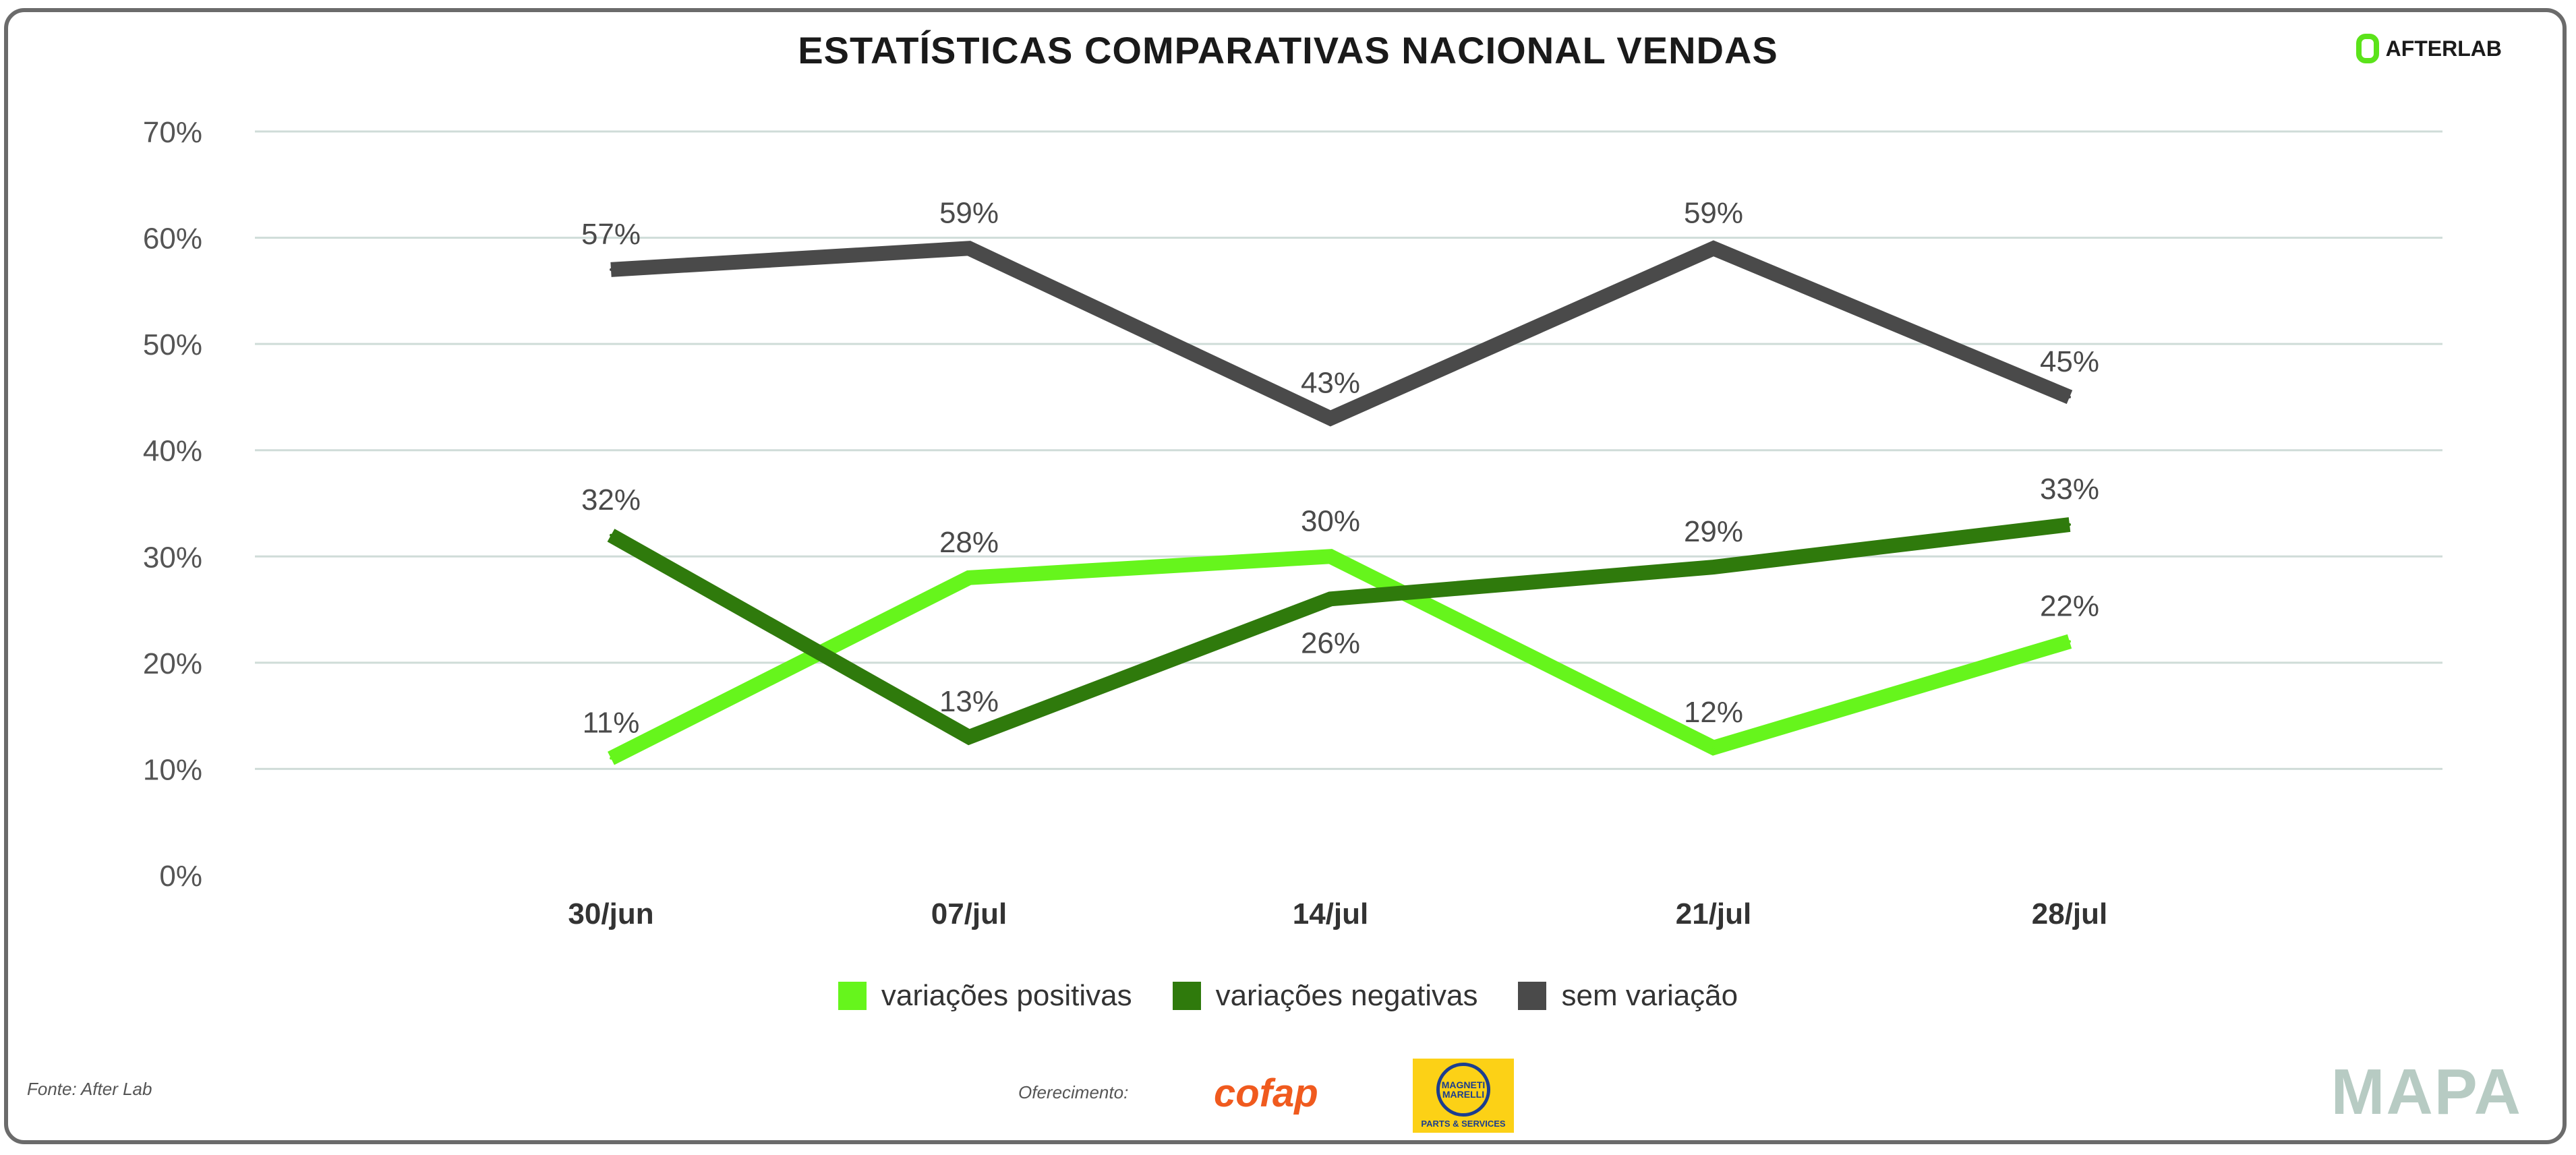 The height and width of the screenshot is (1155, 2576). Describe the element at coordinates (173, 557) in the screenshot. I see `y-tick-label: 30%` at that location.